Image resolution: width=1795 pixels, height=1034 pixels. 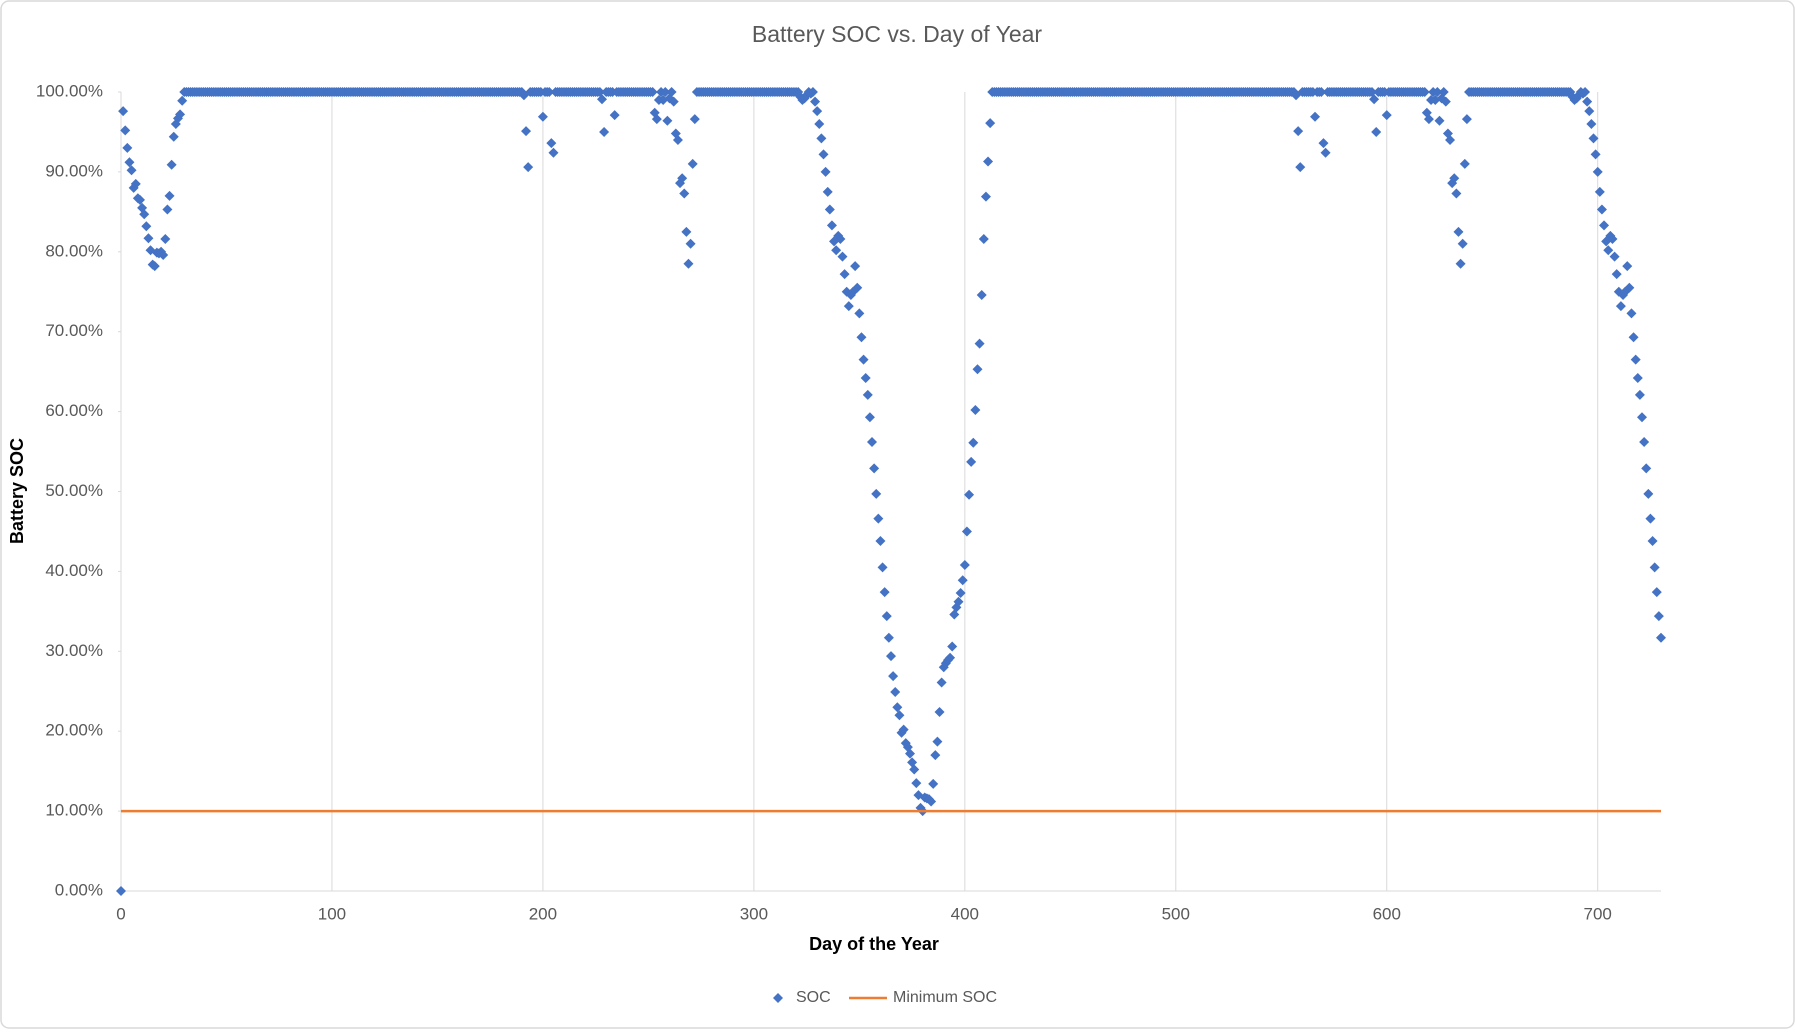 What do you see at coordinates (120, 913) in the screenshot?
I see `x-tick-label: 0` at bounding box center [120, 913].